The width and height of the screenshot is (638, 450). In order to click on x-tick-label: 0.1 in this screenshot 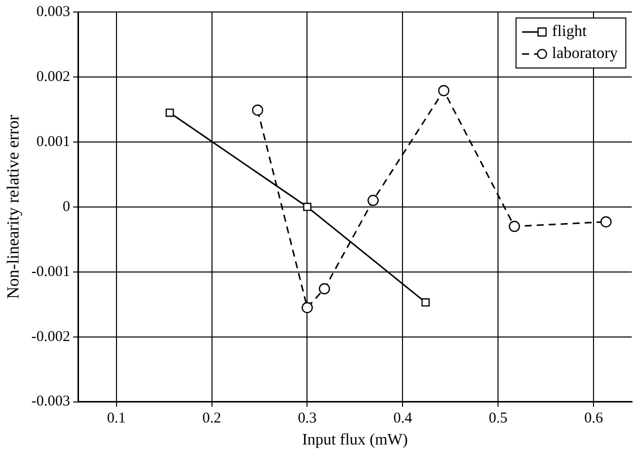, I will do `click(116, 418)`.